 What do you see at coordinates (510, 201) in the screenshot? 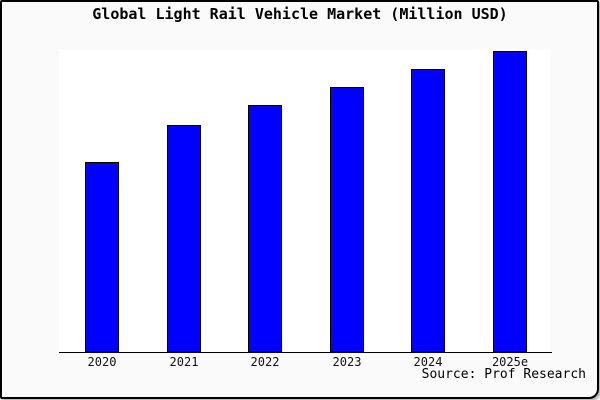
I see `bar-2025e` at bounding box center [510, 201].